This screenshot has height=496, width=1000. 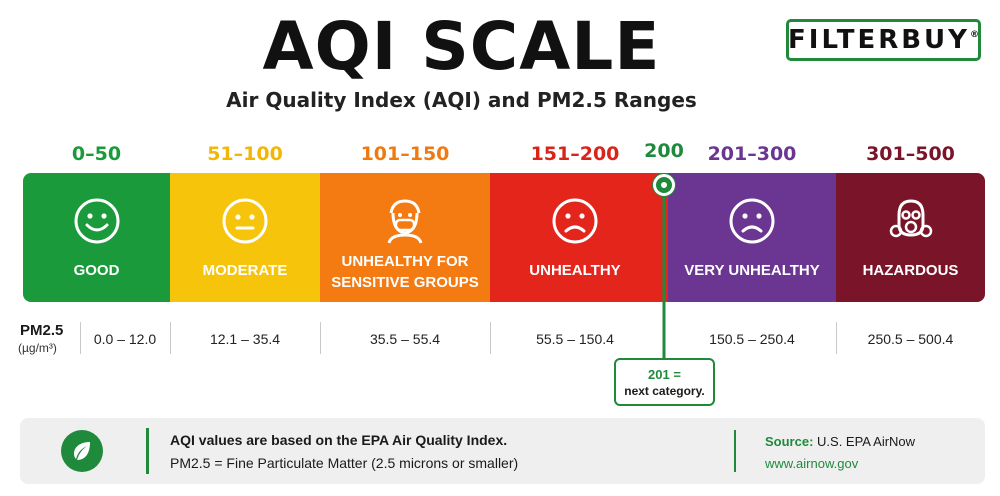 What do you see at coordinates (910, 270) in the screenshot?
I see `label-hazardous: HAZARDOUS` at bounding box center [910, 270].